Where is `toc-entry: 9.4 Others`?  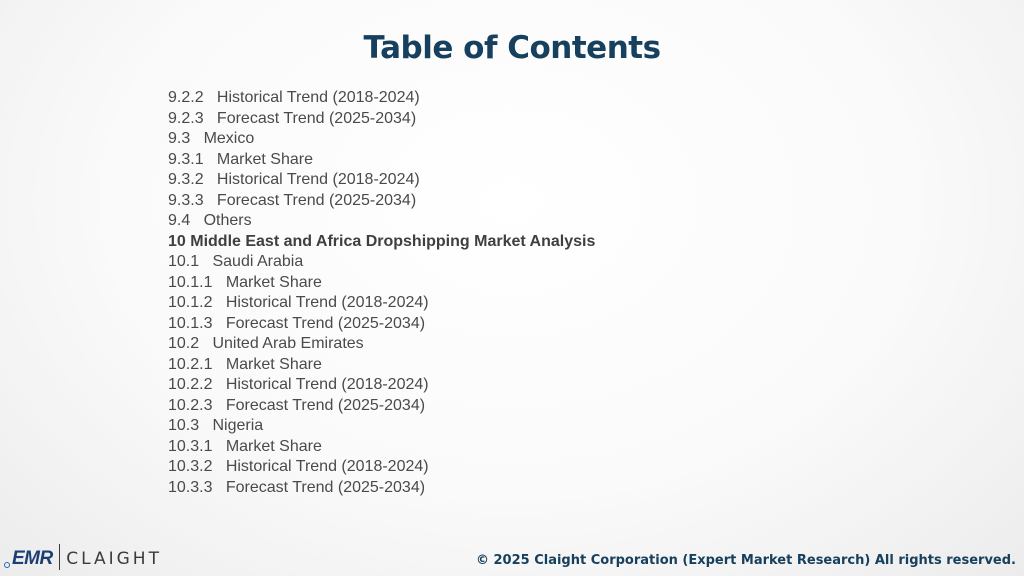 toc-entry: 9.4 Others is located at coordinates (210, 220).